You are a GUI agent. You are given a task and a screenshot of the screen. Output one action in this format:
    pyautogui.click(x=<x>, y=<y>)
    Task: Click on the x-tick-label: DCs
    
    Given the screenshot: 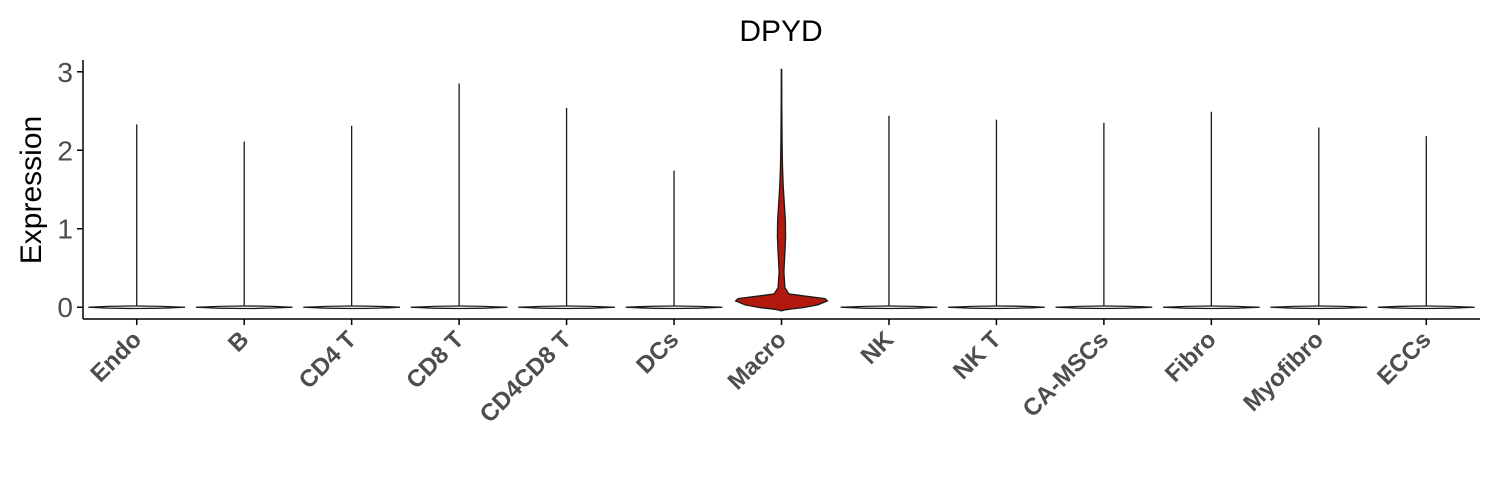 What is the action you would take?
    pyautogui.click(x=657, y=352)
    